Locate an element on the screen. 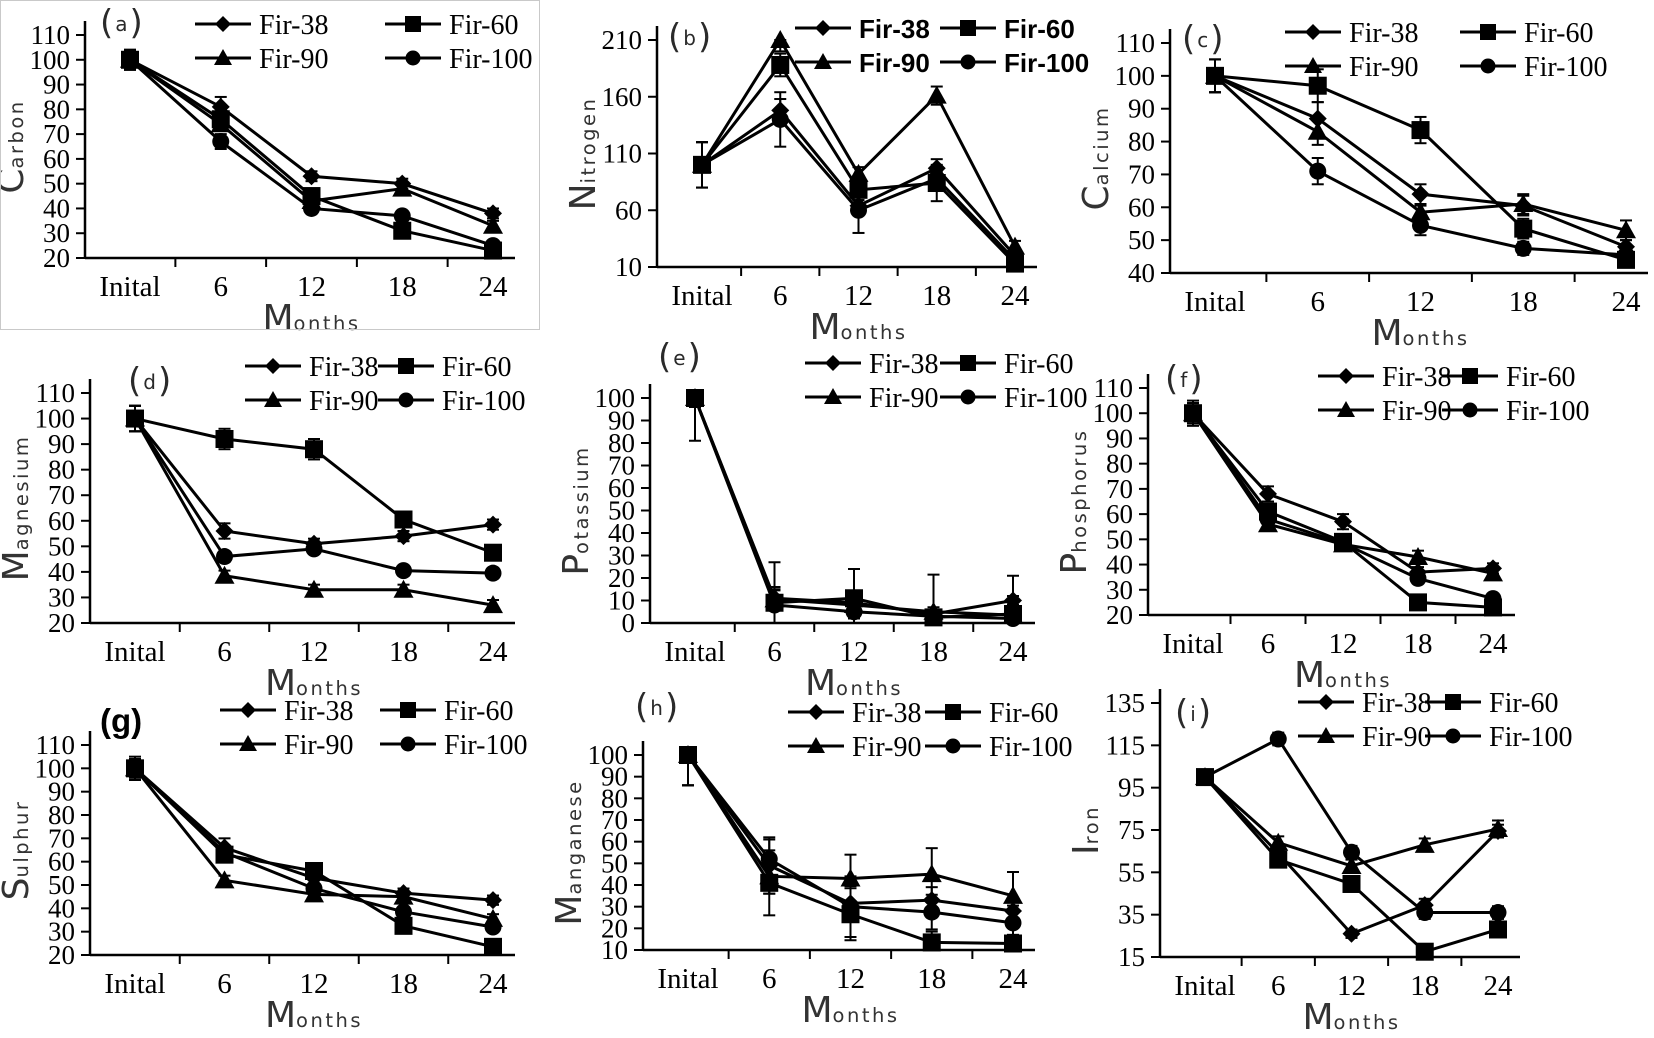 This screenshot has width=1654, height=1038. panel-label: (g) is located at coordinates (121, 720).